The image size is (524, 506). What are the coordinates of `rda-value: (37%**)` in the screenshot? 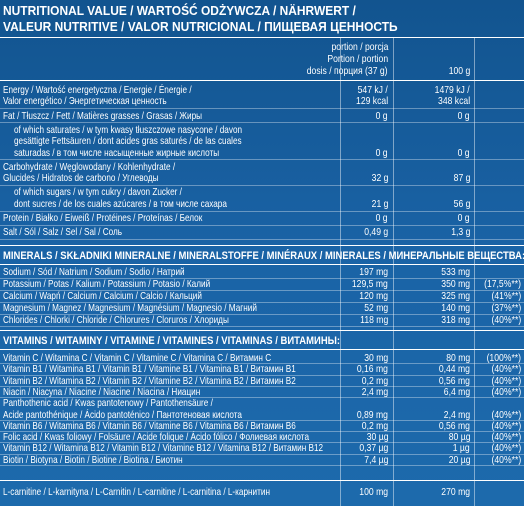 It's located at (506, 308).